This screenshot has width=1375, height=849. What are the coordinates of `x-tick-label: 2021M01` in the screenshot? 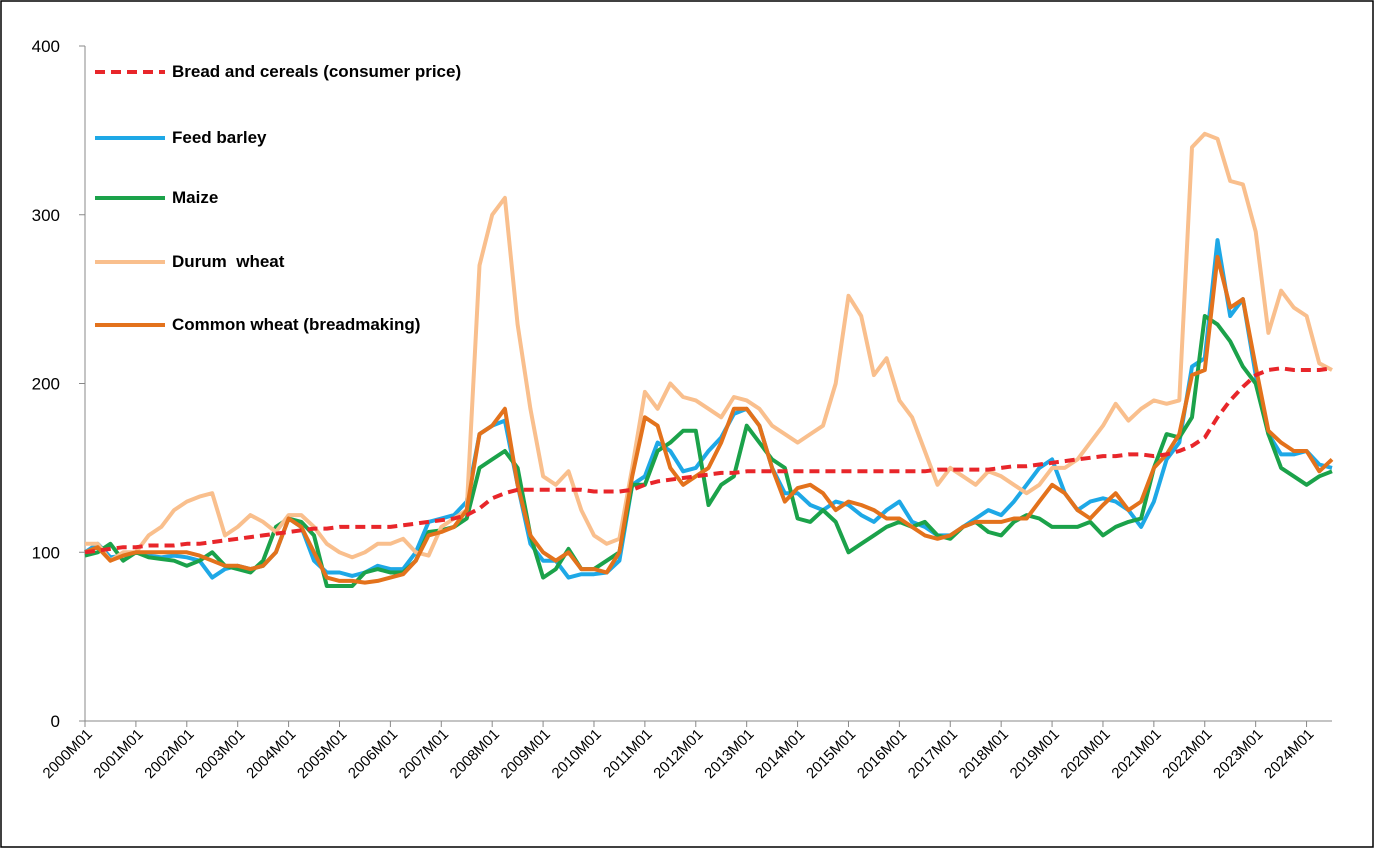 It's located at (1136, 754).